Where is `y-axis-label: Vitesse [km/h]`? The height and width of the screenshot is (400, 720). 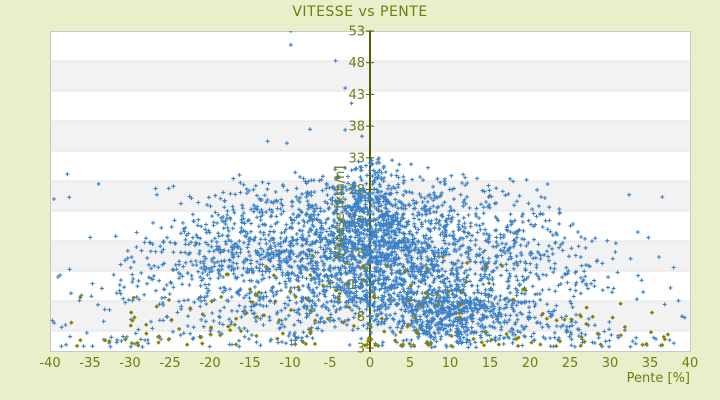
y-axis-label: Vitesse [km/h] is located at coordinates (340, 212).